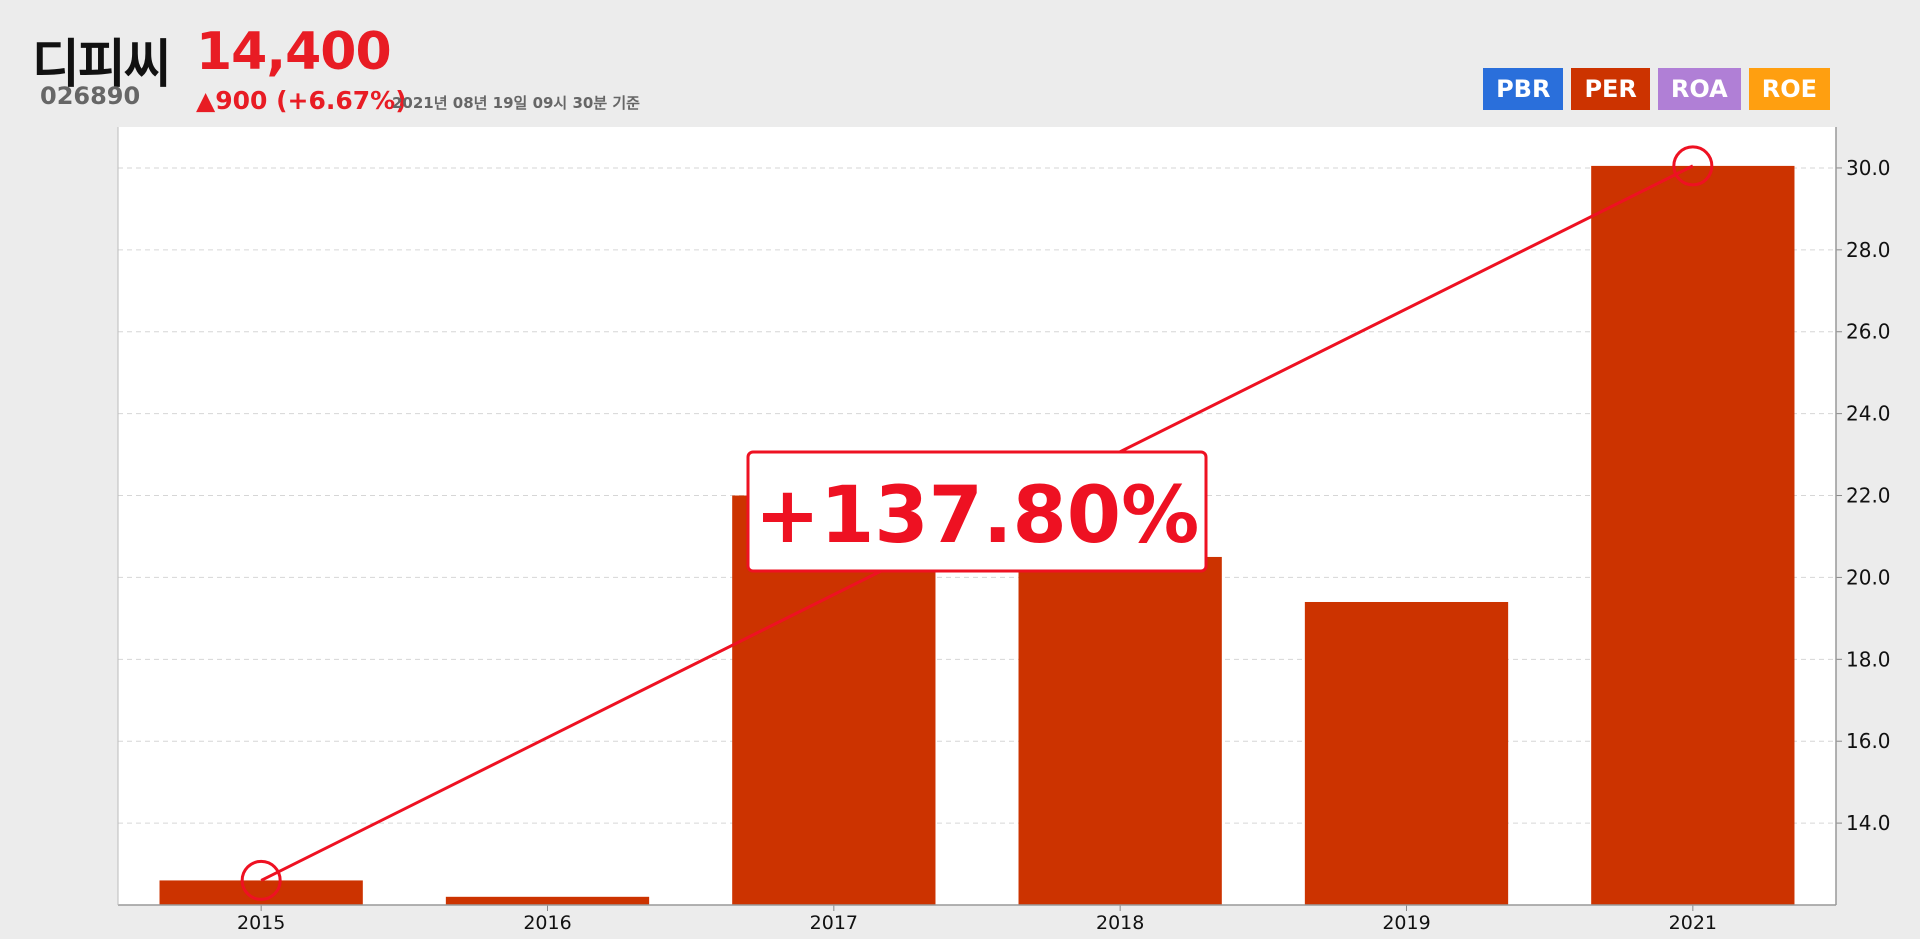 This screenshot has height=939, width=1920. What do you see at coordinates (1120, 923) in the screenshot?
I see `x-tick-label: 2018` at bounding box center [1120, 923].